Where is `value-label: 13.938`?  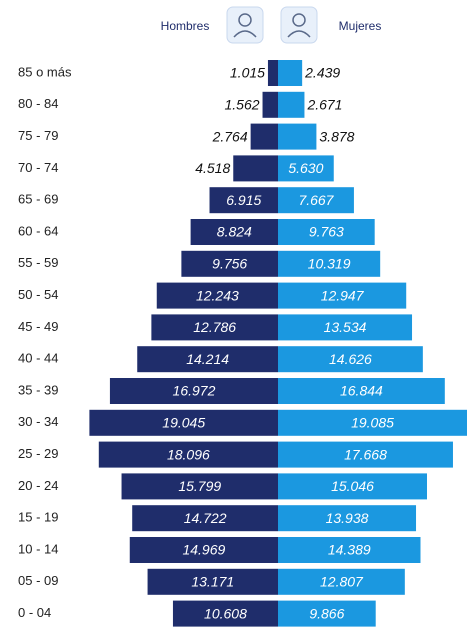 value-label: 13.938 is located at coordinates (347, 518).